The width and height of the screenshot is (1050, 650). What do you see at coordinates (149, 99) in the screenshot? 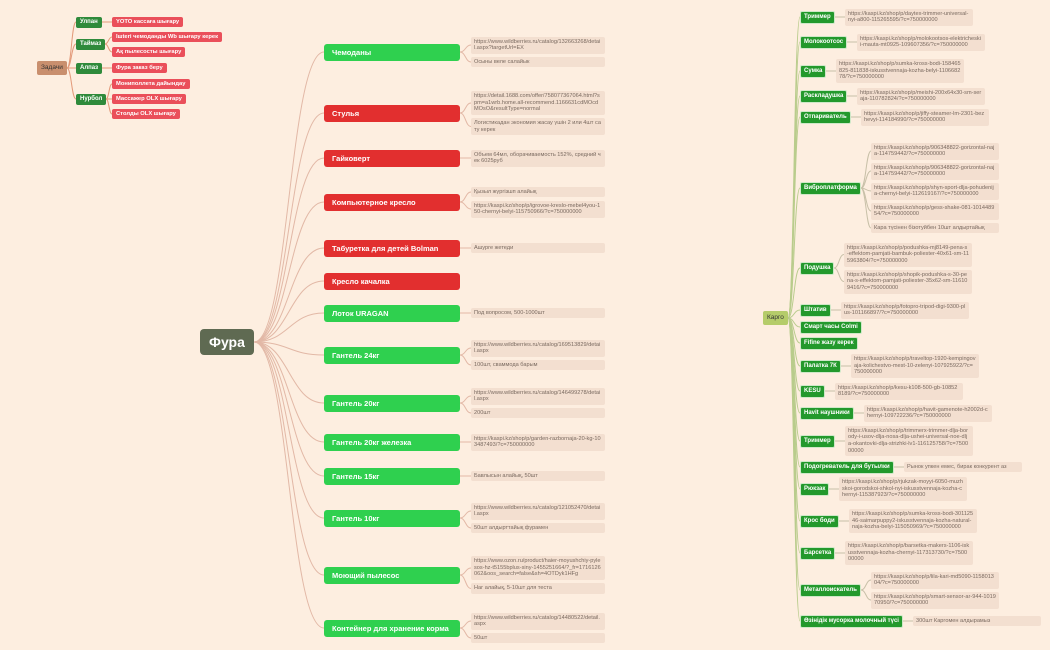
I see `task: Массажер OLX шығару` at bounding box center [149, 99].